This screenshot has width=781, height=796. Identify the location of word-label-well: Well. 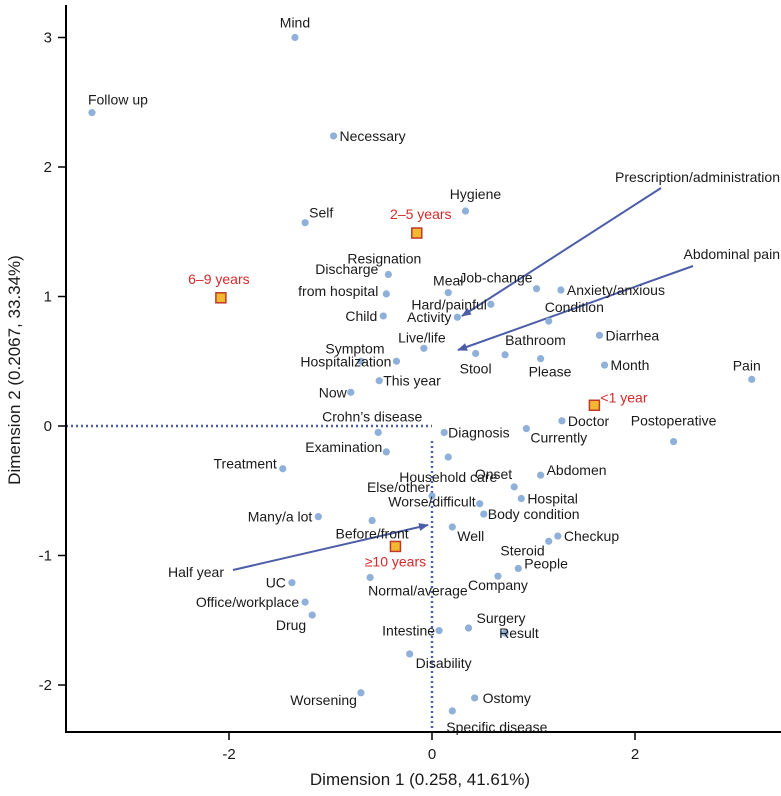
(470, 536).